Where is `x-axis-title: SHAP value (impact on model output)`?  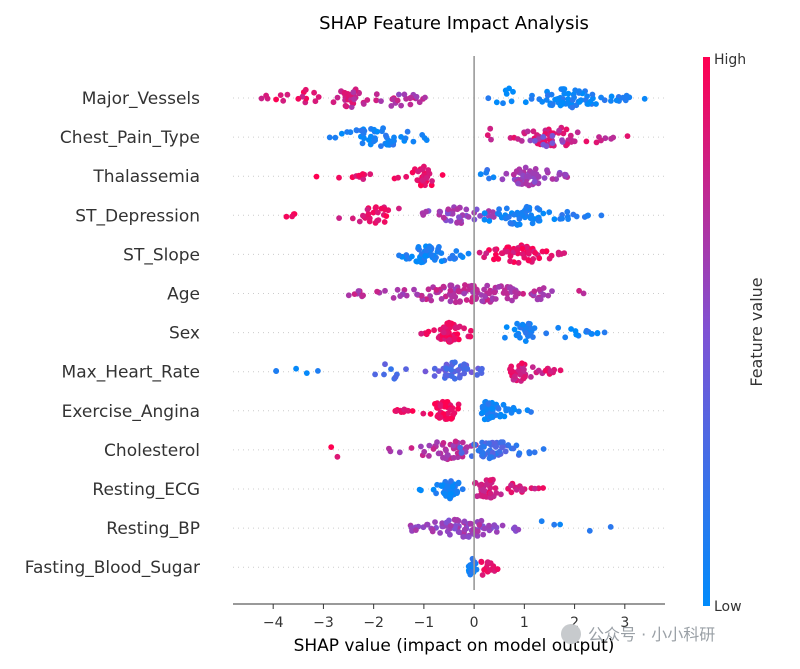 x-axis-title: SHAP value (impact on model output) is located at coordinates (454, 646).